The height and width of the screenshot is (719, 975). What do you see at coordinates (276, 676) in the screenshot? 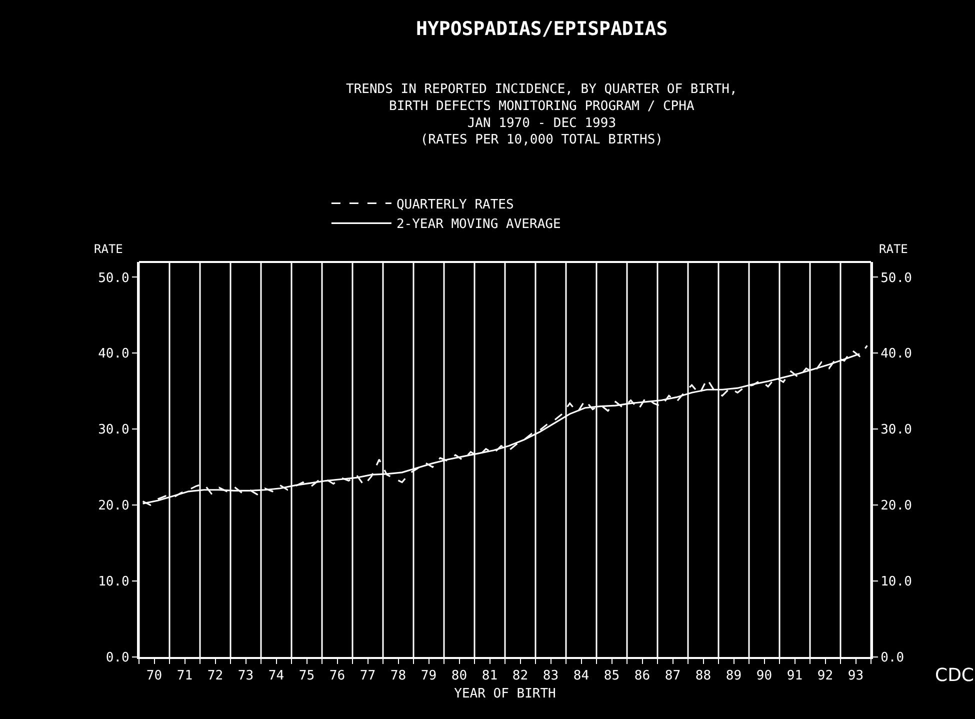
I see `x-tick-label: 74` at bounding box center [276, 676].